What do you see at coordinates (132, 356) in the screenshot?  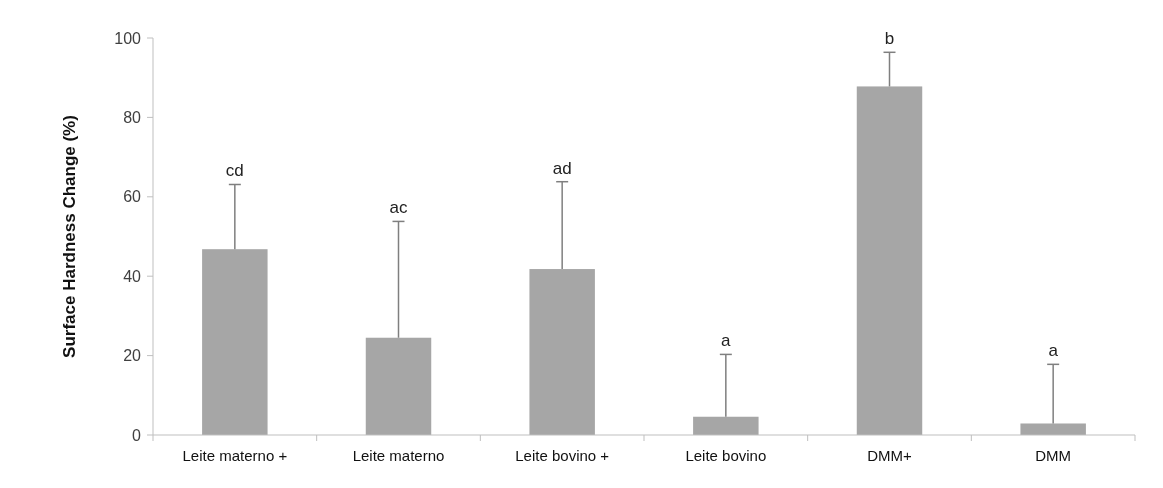 I see `y-tick-label: 20` at bounding box center [132, 356].